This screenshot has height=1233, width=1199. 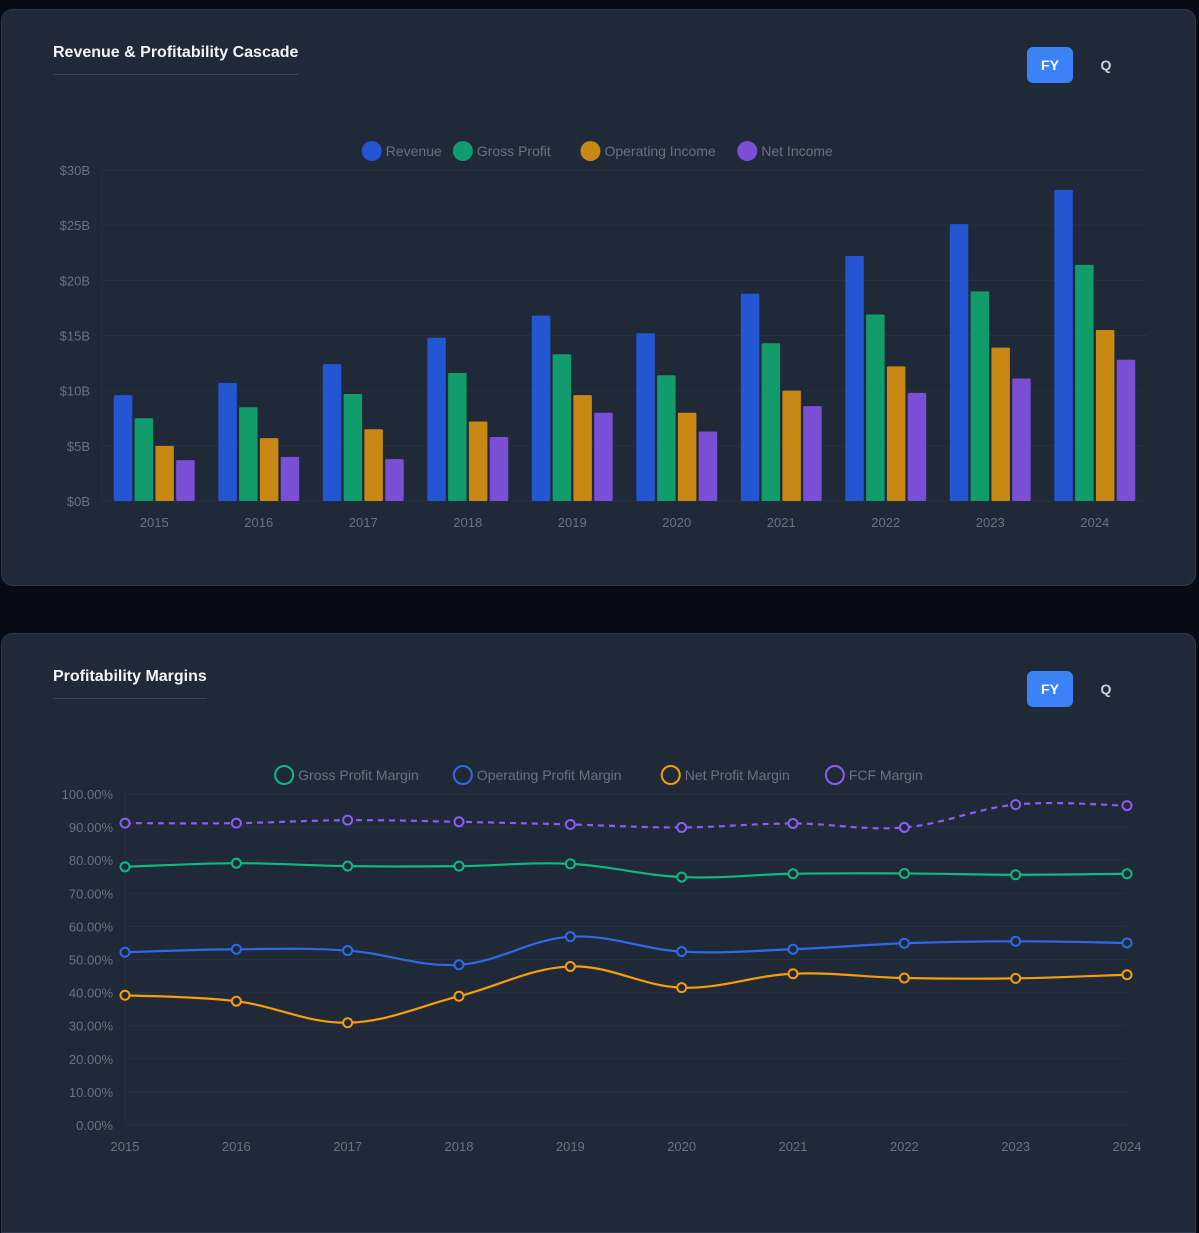 What do you see at coordinates (414, 151) in the screenshot?
I see `legend-label: Revenue` at bounding box center [414, 151].